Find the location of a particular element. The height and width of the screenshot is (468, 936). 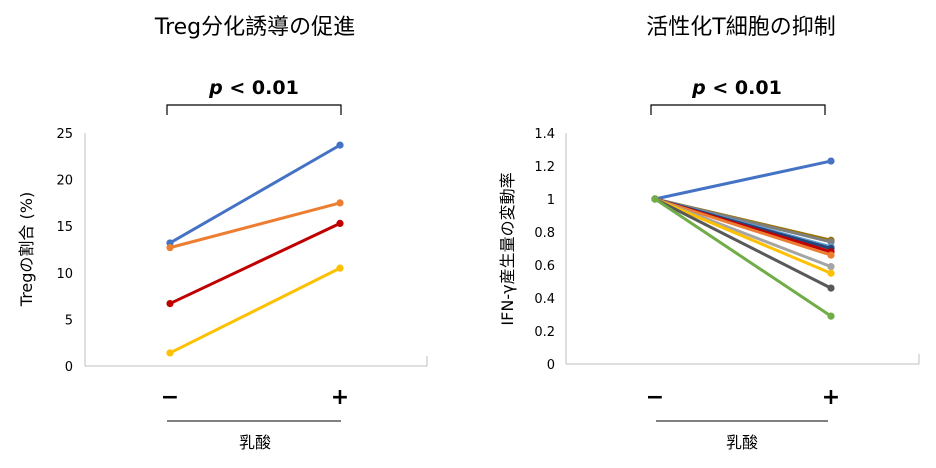

y-tick-label: 5 is located at coordinates (69, 320).